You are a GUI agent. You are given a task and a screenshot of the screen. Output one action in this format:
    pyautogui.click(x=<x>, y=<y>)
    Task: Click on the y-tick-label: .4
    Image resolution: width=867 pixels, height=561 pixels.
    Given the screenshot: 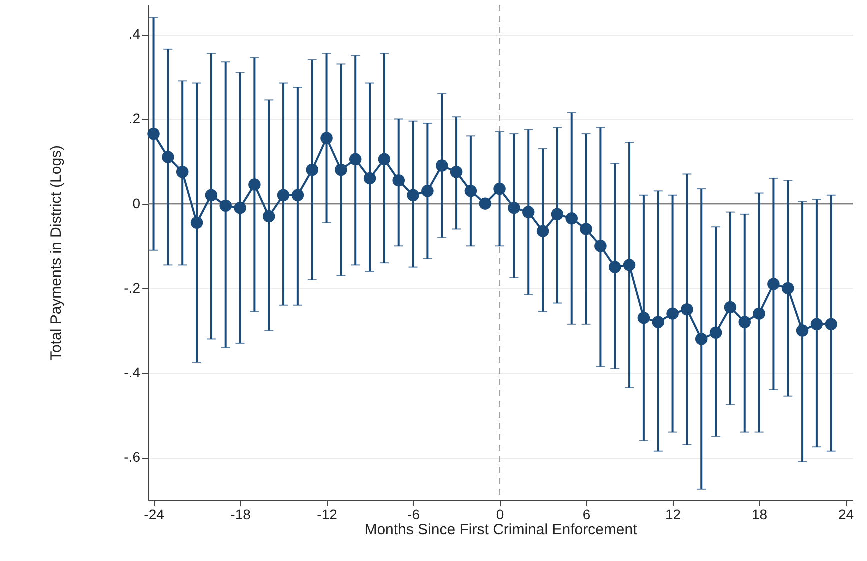 What is the action you would take?
    pyautogui.click(x=134, y=34)
    